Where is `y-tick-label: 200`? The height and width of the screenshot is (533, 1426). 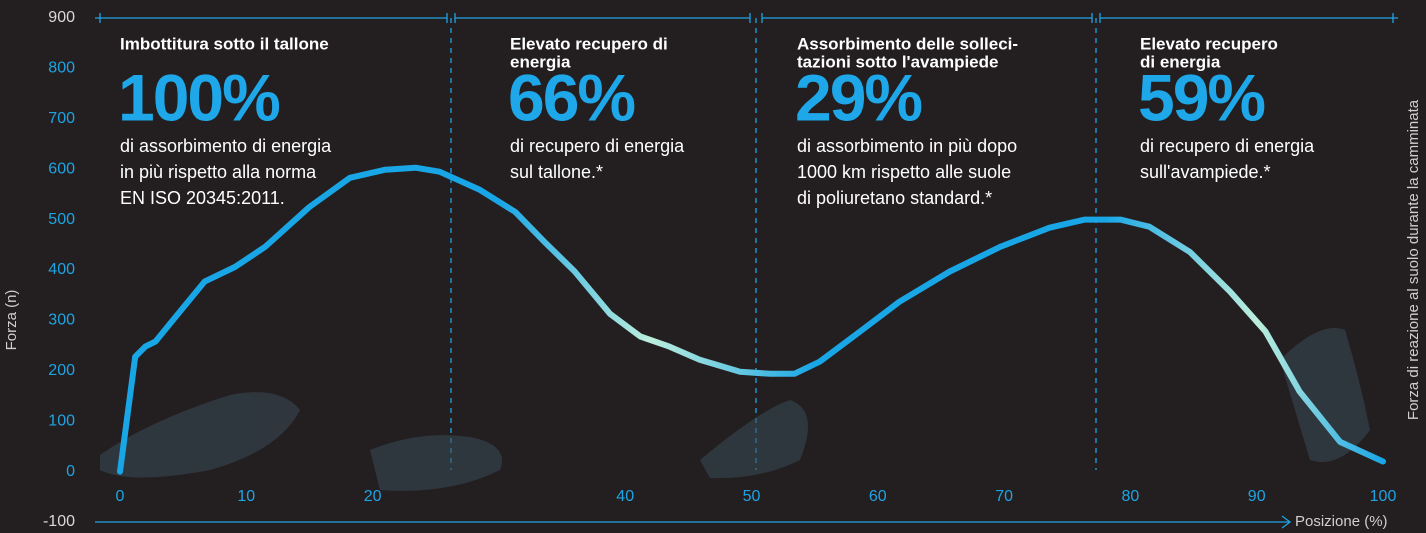 y-tick-label: 200 is located at coordinates (61, 370).